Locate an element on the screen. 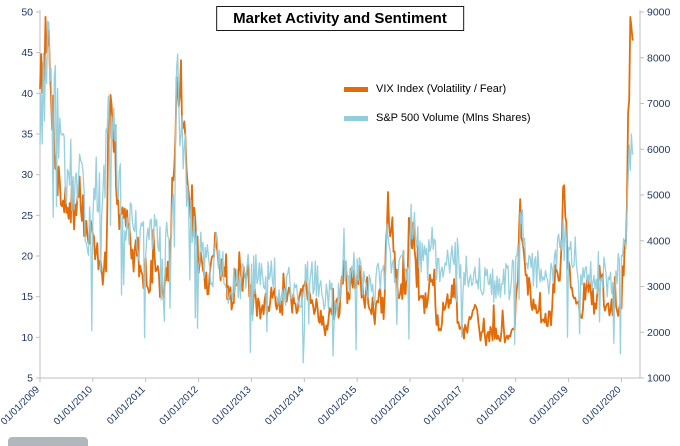 This screenshot has height=446, width=680. x-axis-label: 01/01/2017 is located at coordinates (443, 405).